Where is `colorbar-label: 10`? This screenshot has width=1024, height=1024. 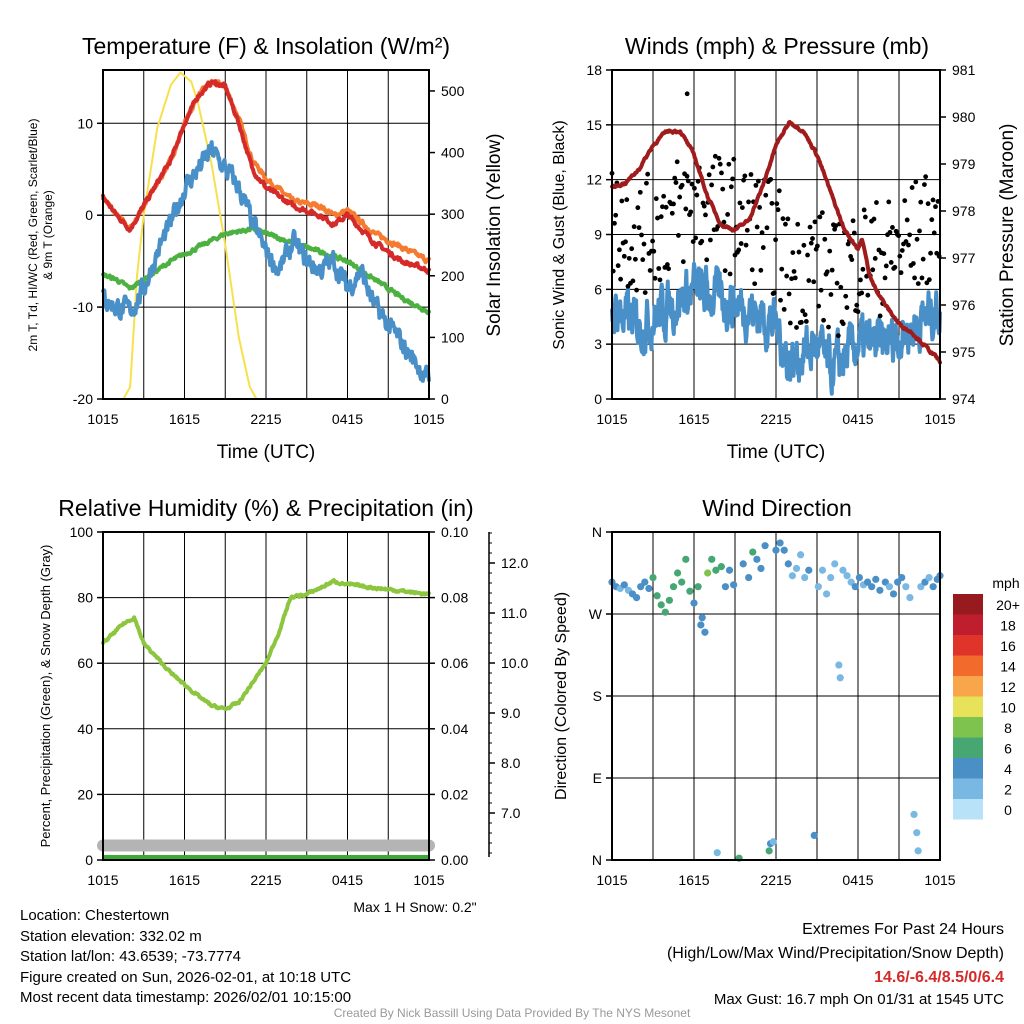 colorbar-label: 10 is located at coordinates (1008, 708).